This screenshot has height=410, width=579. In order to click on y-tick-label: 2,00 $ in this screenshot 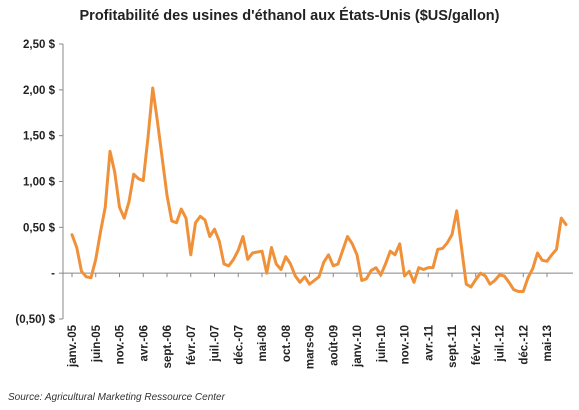, I will do `click(39, 91)`.